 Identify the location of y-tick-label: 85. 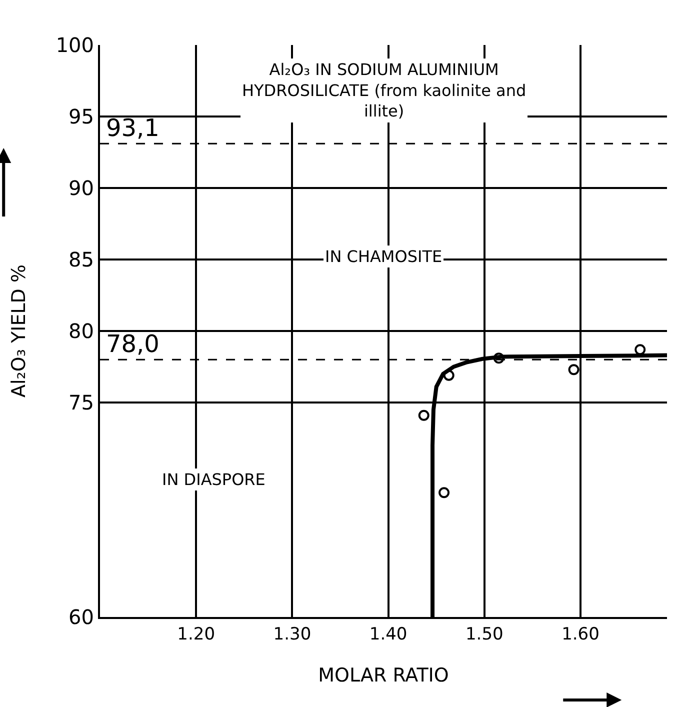
(81, 260).